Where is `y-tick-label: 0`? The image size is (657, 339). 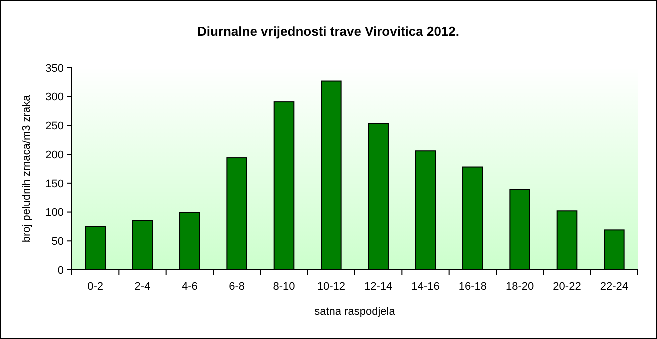
y-tick-label: 0 is located at coordinates (61, 270).